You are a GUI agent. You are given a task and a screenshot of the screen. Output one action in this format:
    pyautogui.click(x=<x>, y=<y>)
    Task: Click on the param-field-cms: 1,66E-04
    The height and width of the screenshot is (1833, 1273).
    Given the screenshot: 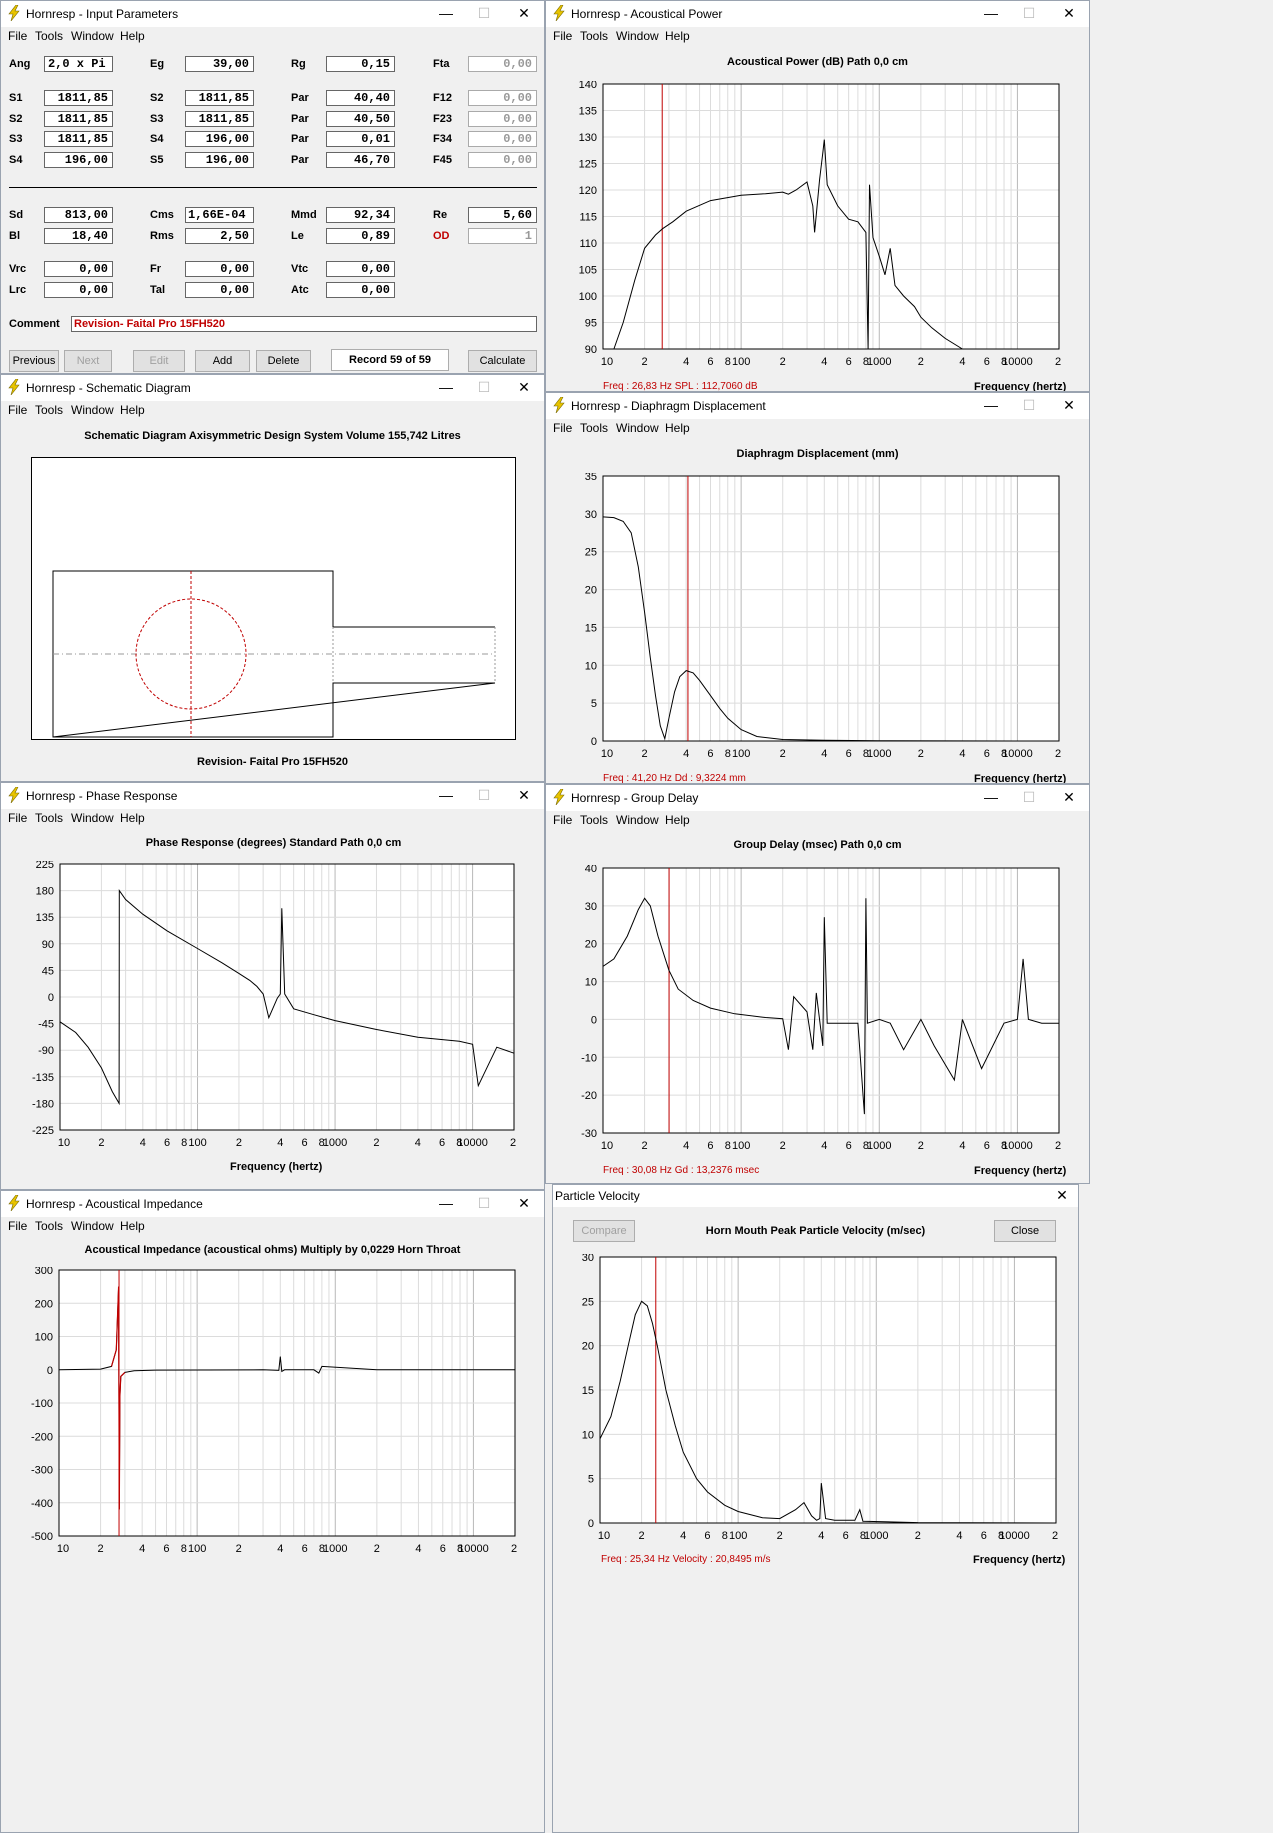 What is the action you would take?
    pyautogui.click(x=219, y=215)
    